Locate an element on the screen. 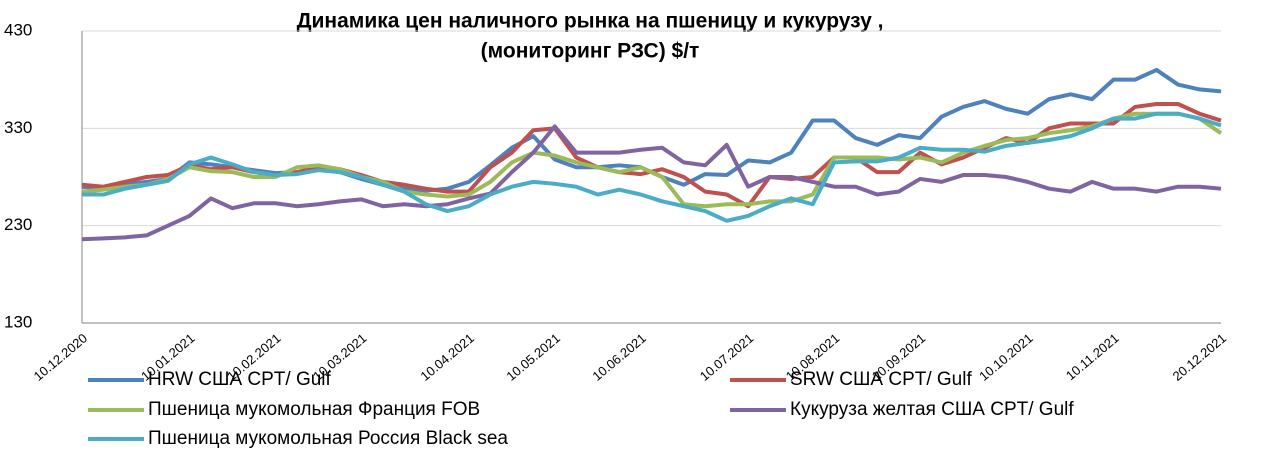 The image size is (1272, 454). x-tick-label: 10.07.2021 is located at coordinates (726, 356).